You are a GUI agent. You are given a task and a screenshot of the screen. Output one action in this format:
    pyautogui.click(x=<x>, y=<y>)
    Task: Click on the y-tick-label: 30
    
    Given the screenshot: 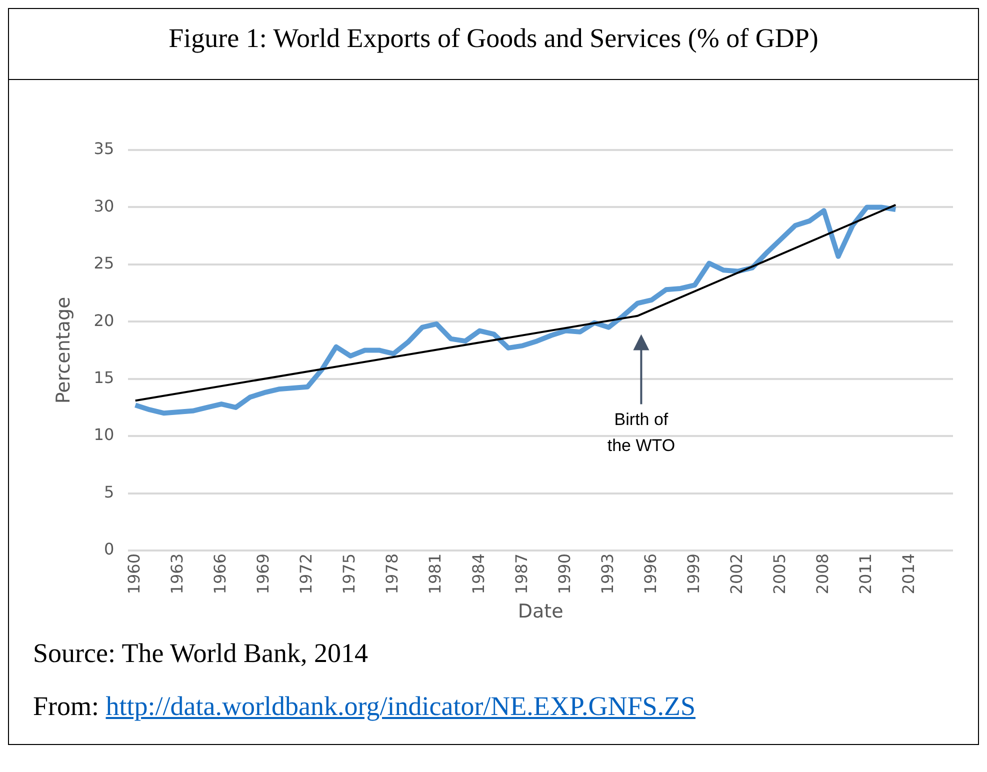 What is the action you would take?
    pyautogui.click(x=104, y=206)
    